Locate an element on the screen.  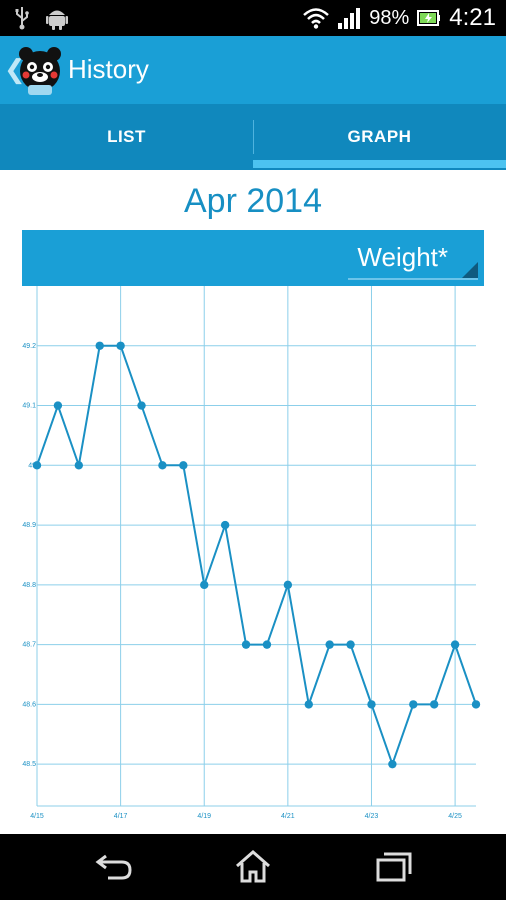
month-label: Apr 2014 is located at coordinates (253, 201).